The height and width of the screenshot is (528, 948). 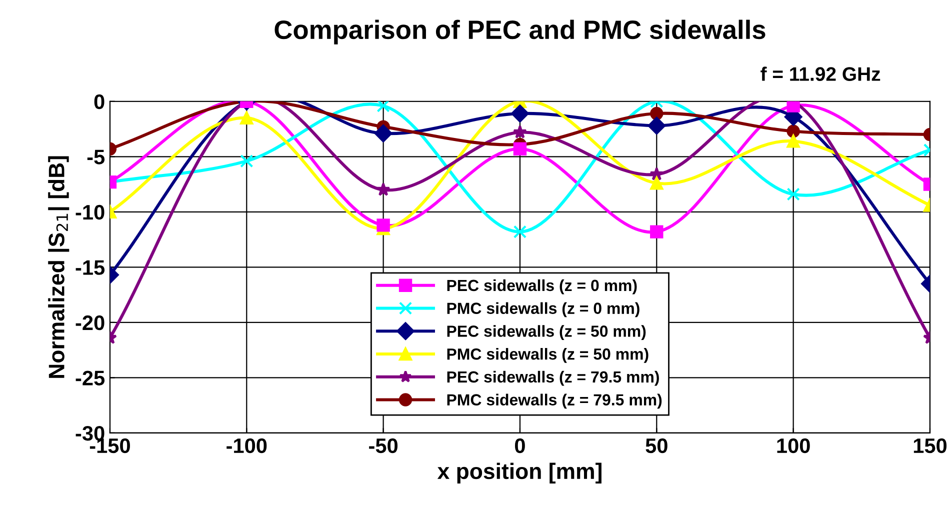 What do you see at coordinates (546, 332) in the screenshot?
I see `legend-label: PEC sidewalls (z = 50 mm)` at bounding box center [546, 332].